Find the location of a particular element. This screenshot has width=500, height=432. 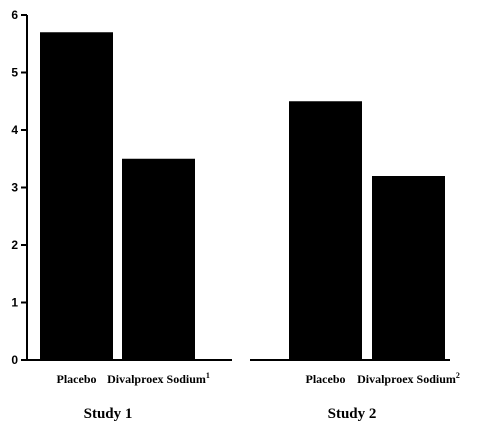

group-label: Study 1 is located at coordinates (108, 414).